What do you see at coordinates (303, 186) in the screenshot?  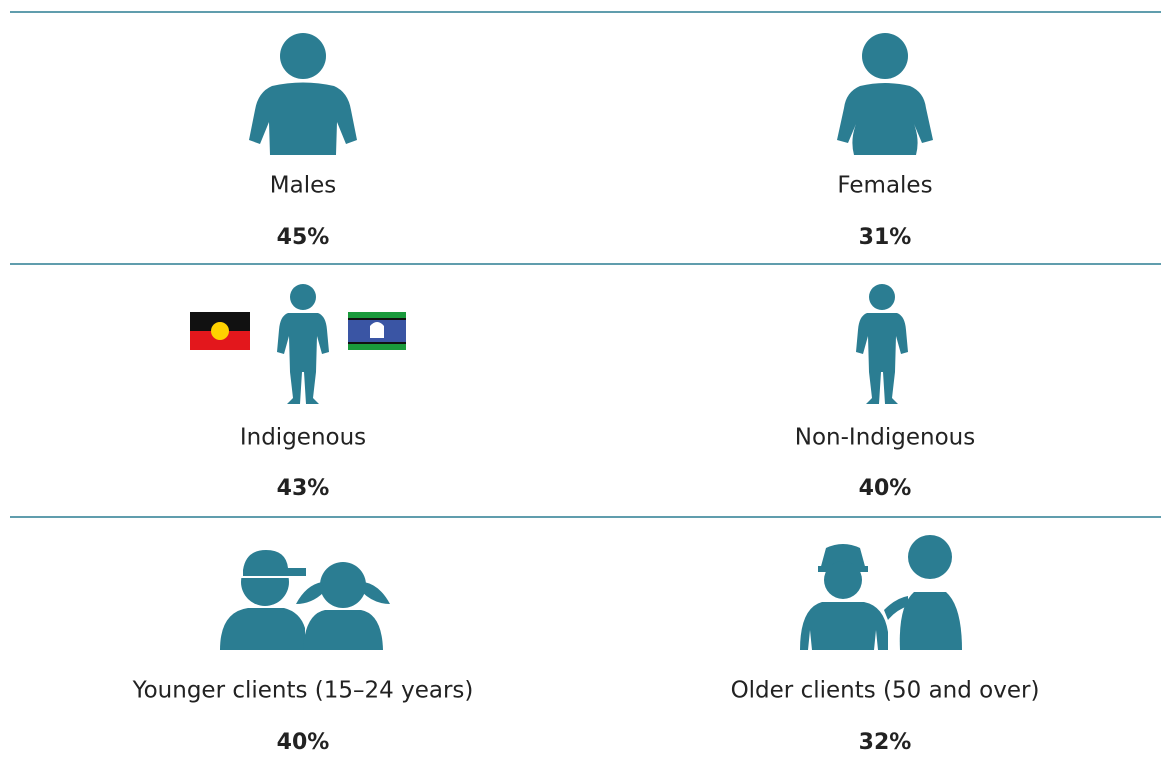 I see `label: Males` at bounding box center [303, 186].